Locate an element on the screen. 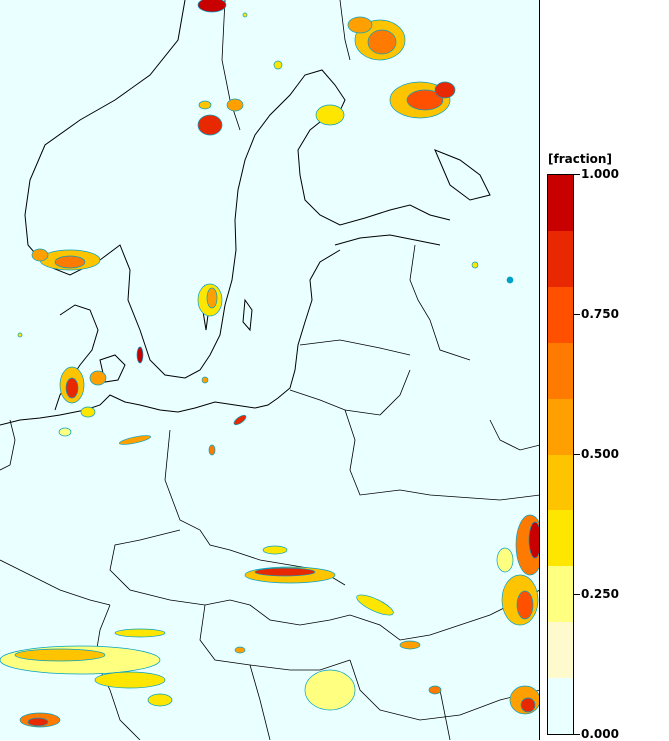 The height and width of the screenshot is (741, 669). colorbar-tick-label: 0.000 is located at coordinates (600, 734).